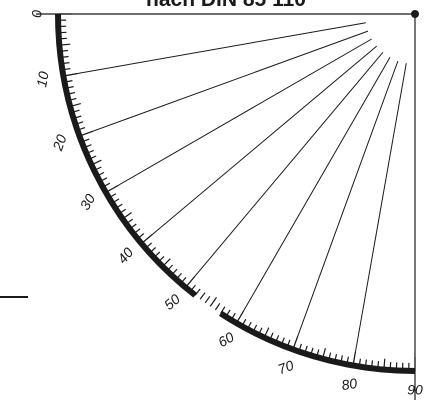 This screenshot has height=410, width=433. I want to click on tick-label-40: 40, so click(125, 255).